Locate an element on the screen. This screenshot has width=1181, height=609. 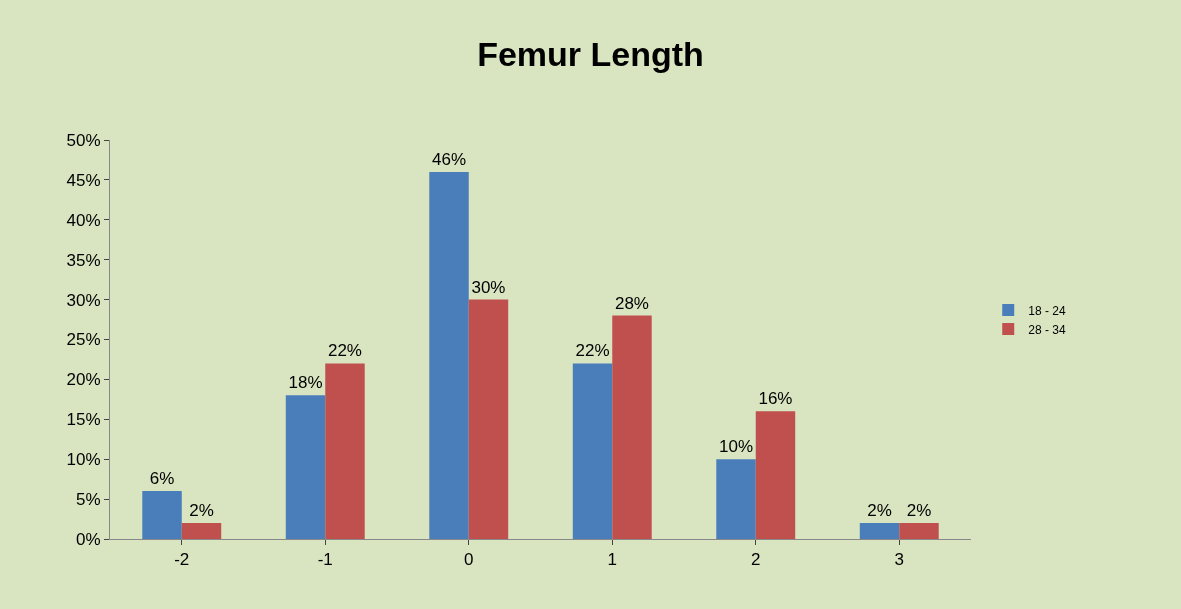
x-tick-label: -1 is located at coordinates (325, 560).